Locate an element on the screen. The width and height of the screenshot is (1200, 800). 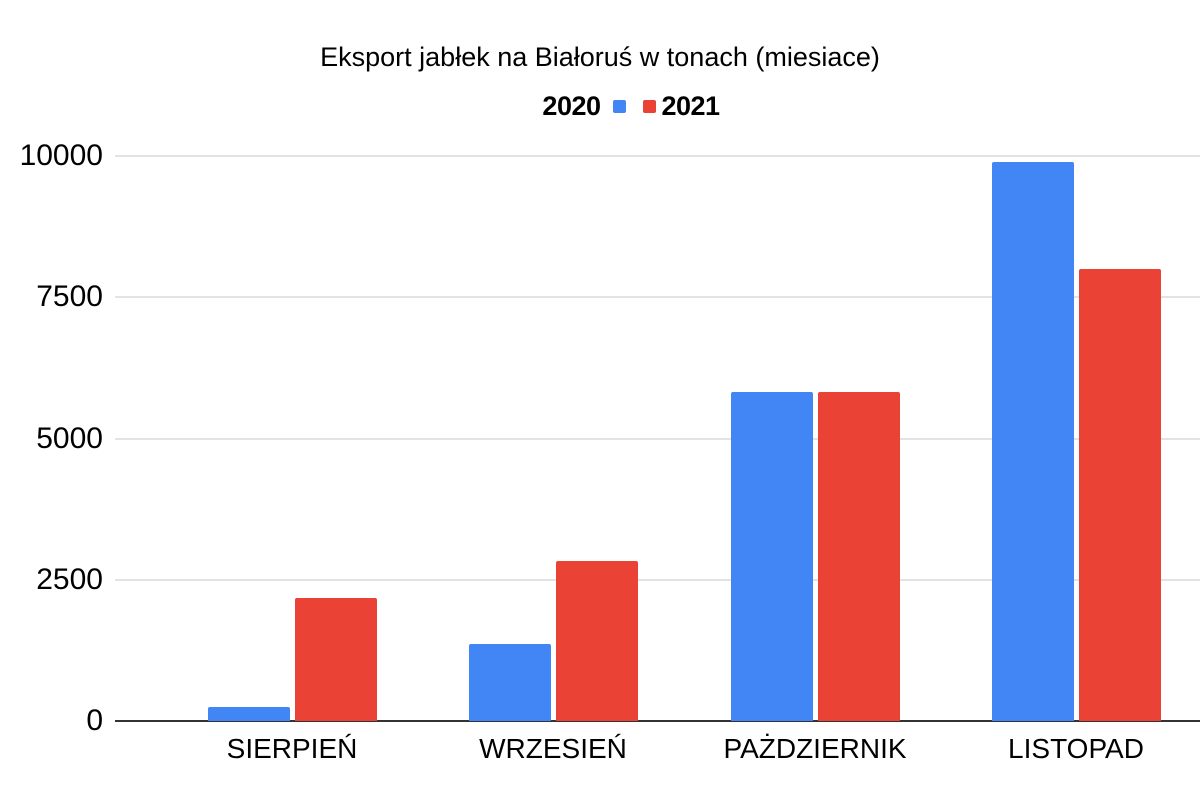
x-tick-label-pażdziernik: PAŻDZIERNIK is located at coordinates (815, 748).